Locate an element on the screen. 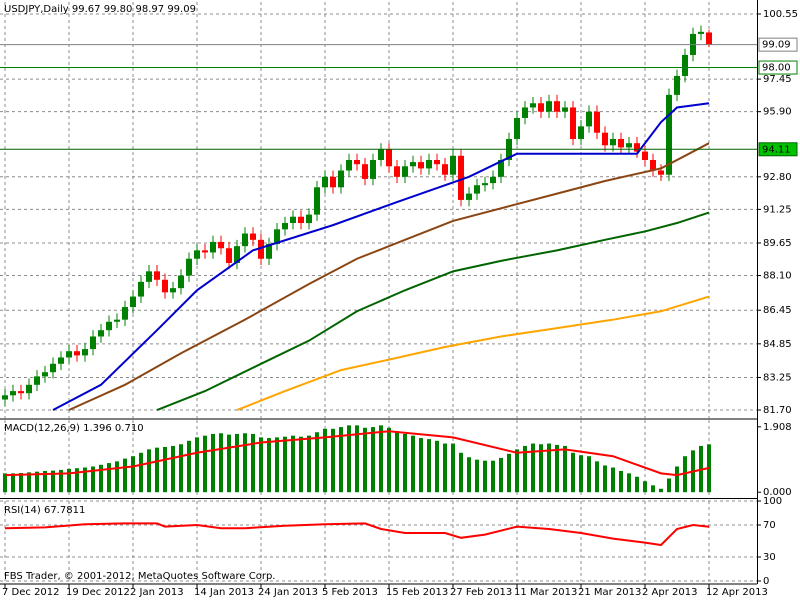 Image resolution: width=800 pixels, height=600 pixels. y-tick-label: 100 is located at coordinates (772, 501).